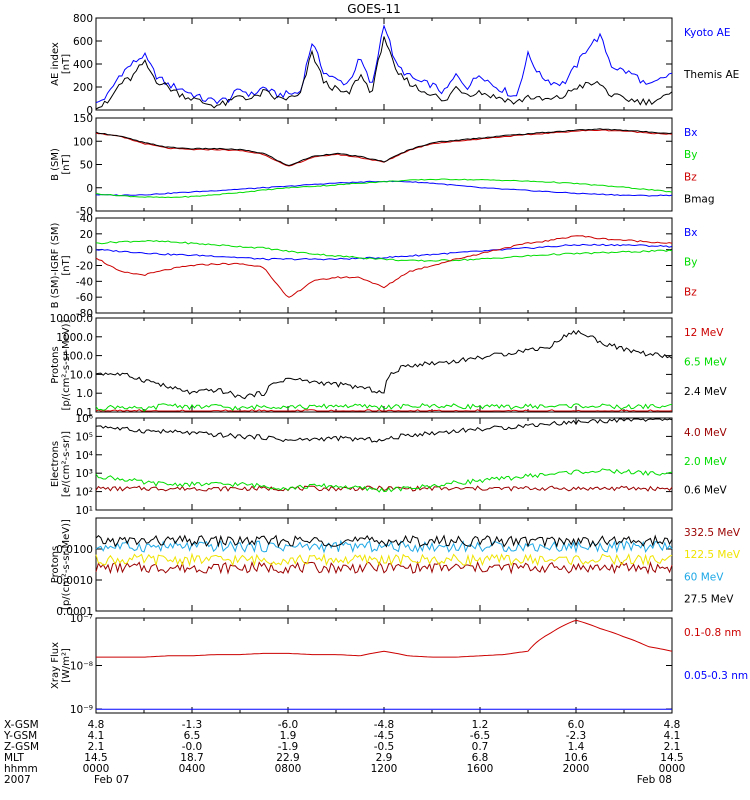 The height and width of the screenshot is (800, 750). I want to click on series-122-5-mev, so click(384, 559).